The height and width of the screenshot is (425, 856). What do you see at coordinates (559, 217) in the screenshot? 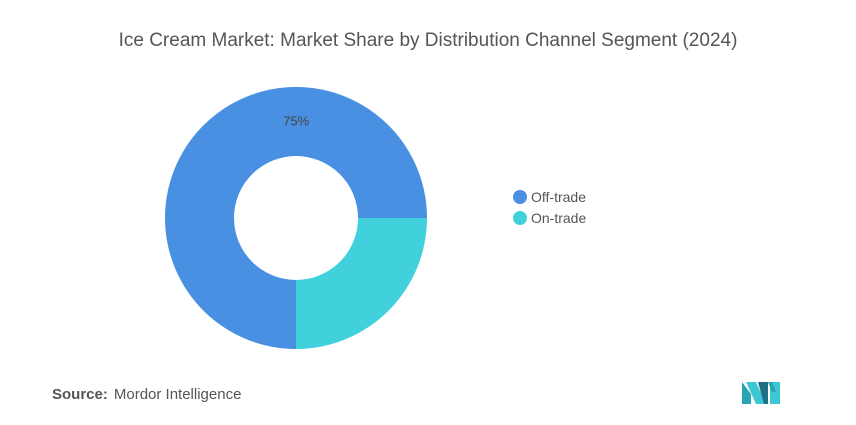
I see `legend-label: On-trade` at bounding box center [559, 217].